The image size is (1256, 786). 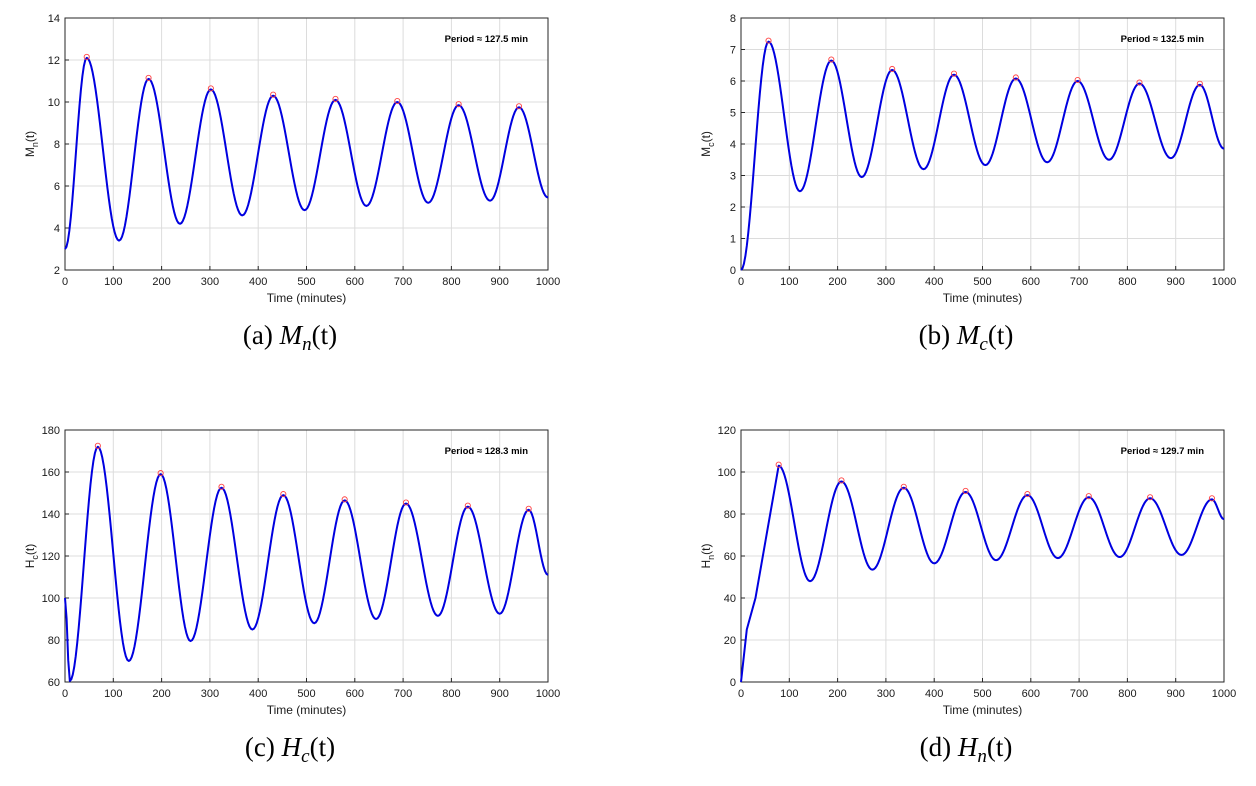 What do you see at coordinates (290, 337) in the screenshot?
I see `caption-a: (a) Mn(t)` at bounding box center [290, 337].